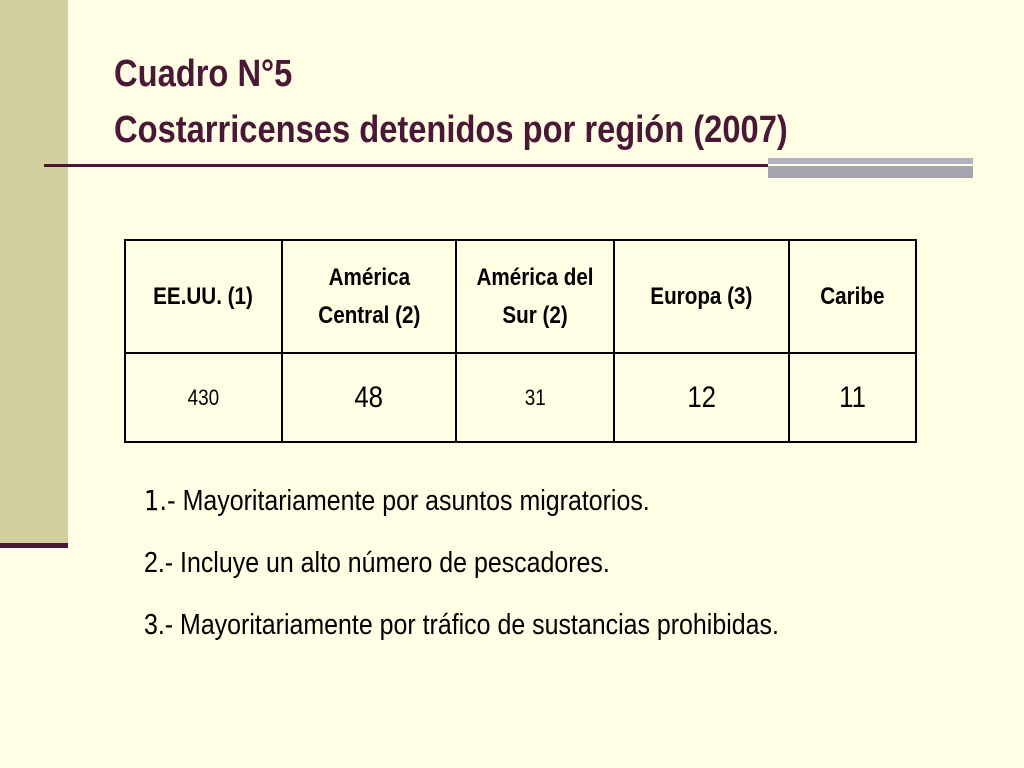 Image resolution: width=1024 pixels, height=768 pixels. Describe the element at coordinates (395, 563) in the screenshot. I see `footnote-text: Incluye un alto número de pescadores.` at that location.